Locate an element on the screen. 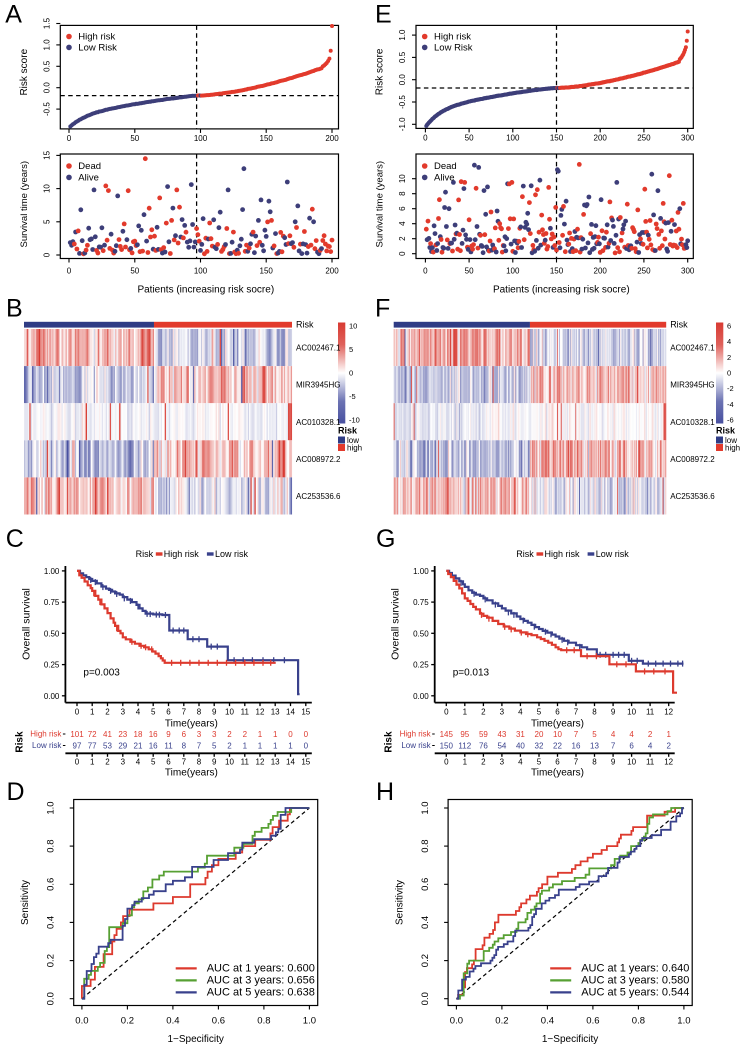 The width and height of the screenshot is (743, 1059). svg-text: 200 is located at coordinates (601, 138).